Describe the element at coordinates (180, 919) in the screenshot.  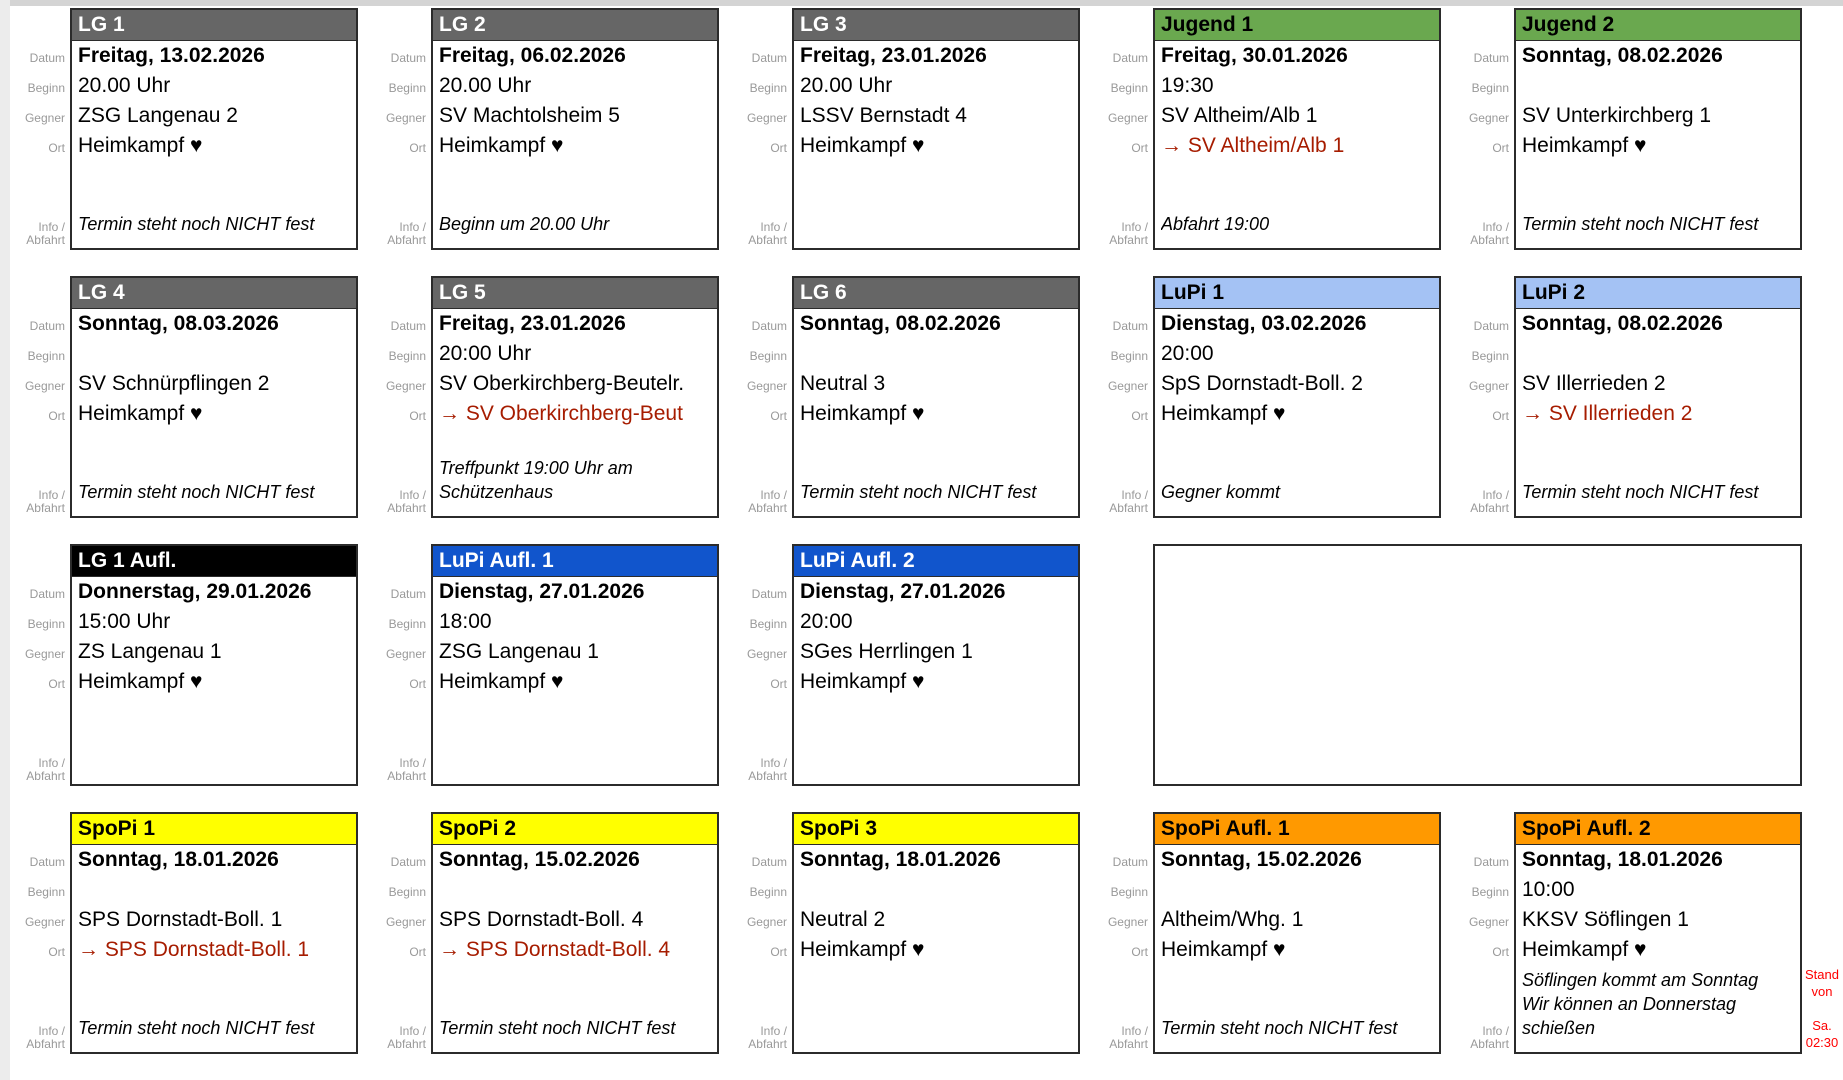
I see `card-gegner-value: SPS Dornstadt-Boll. 1` at that location.